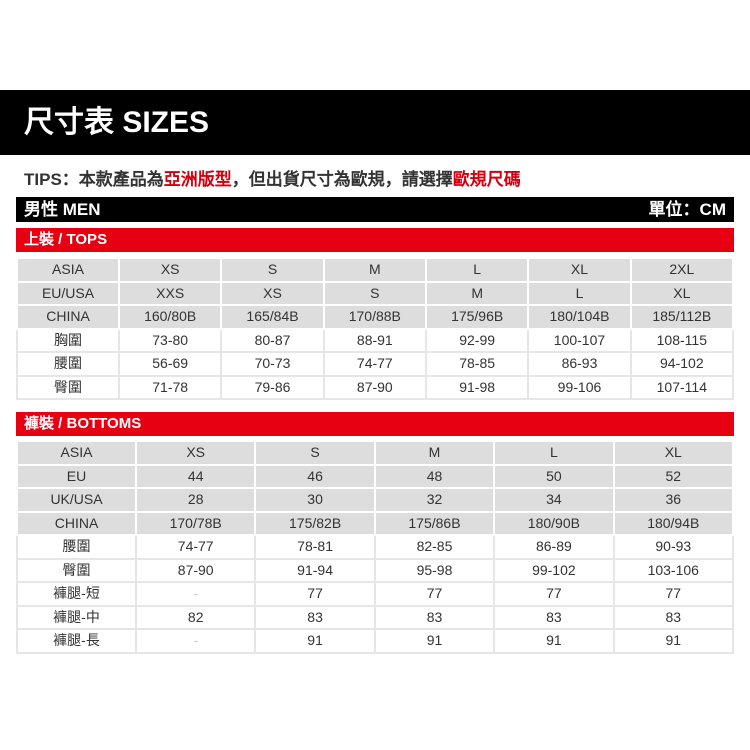 This screenshot has height=750, width=750. Describe the element at coordinates (76, 500) in the screenshot. I see `row-label: UK/USA` at that location.